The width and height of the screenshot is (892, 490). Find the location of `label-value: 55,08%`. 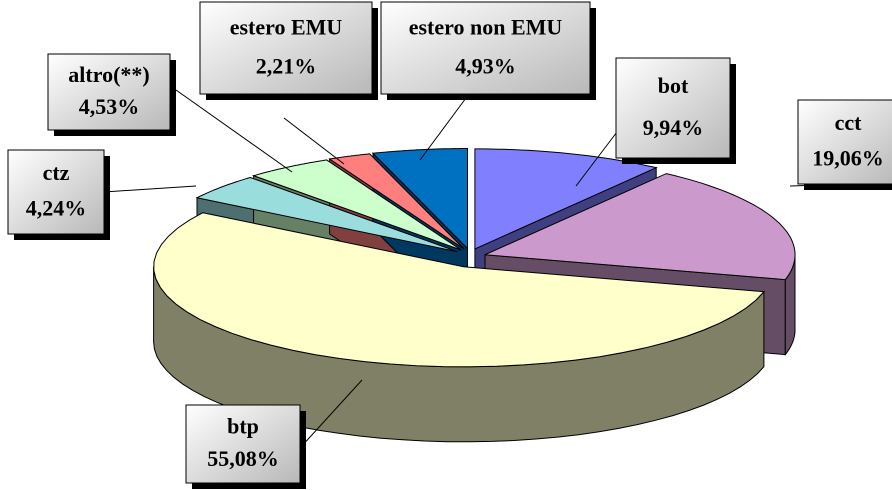

label-value: 55,08% is located at coordinates (243, 458).